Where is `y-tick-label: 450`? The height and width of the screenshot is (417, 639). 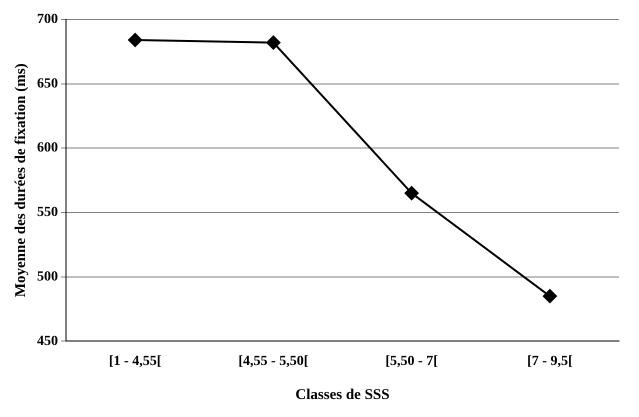 y-tick-label: 450 is located at coordinates (47, 341).